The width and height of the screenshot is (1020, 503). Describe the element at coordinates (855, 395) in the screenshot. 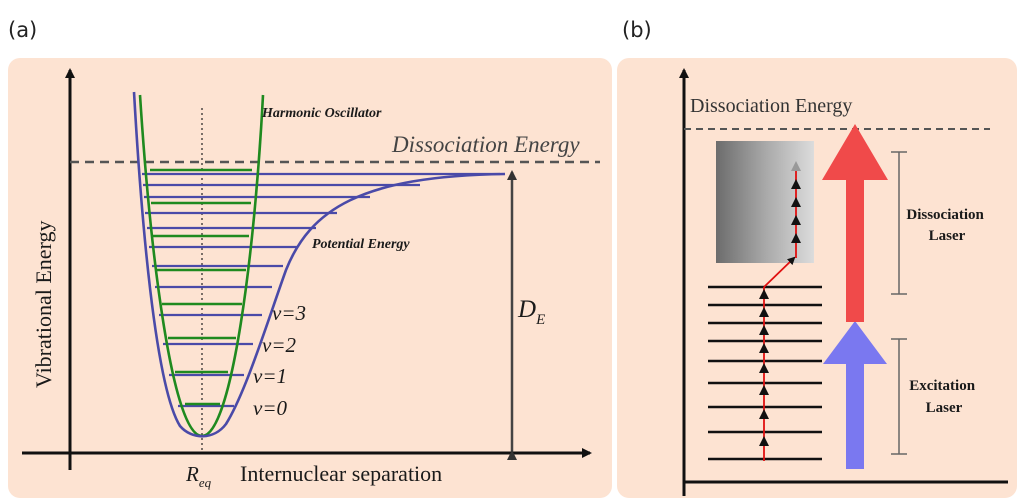

I see `excitation-laser-arrow` at that location.